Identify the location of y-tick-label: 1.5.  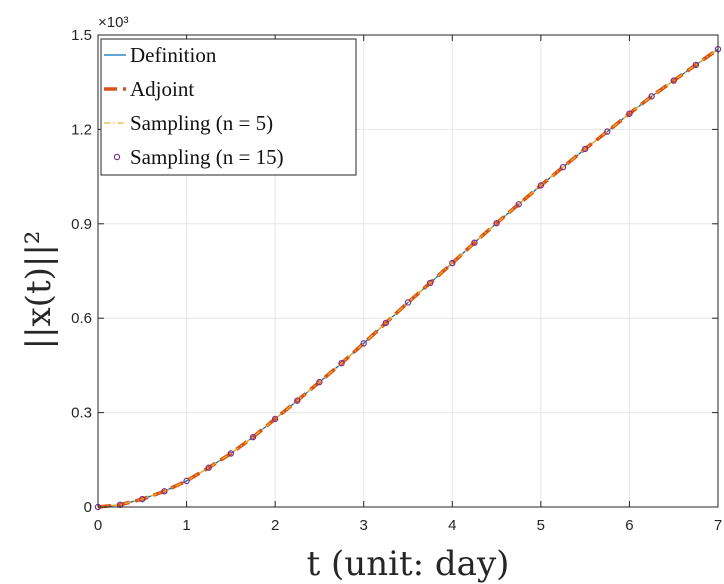
(81, 35).